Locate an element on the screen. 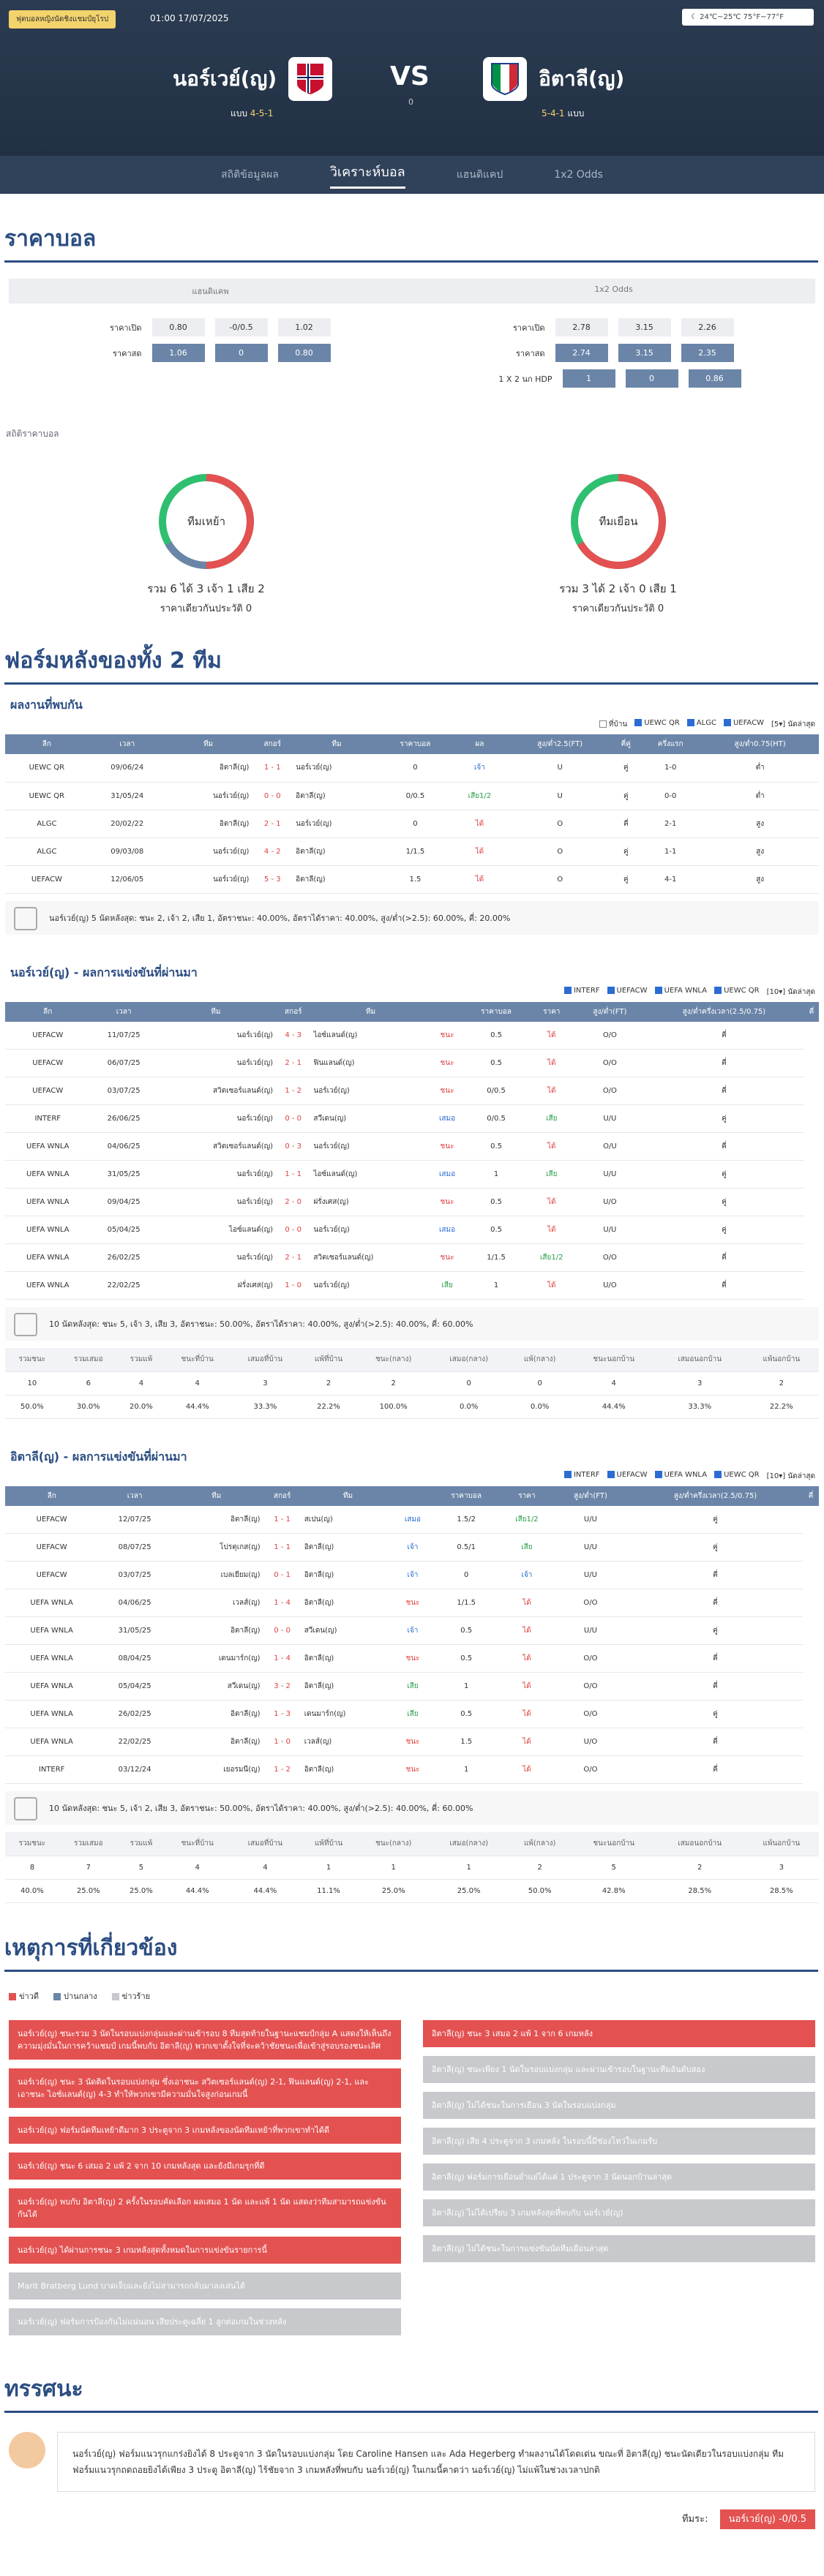 The height and width of the screenshot is (2576, 824). table-cell: นอร์เวย์(ญ) is located at coordinates (371, 1091).